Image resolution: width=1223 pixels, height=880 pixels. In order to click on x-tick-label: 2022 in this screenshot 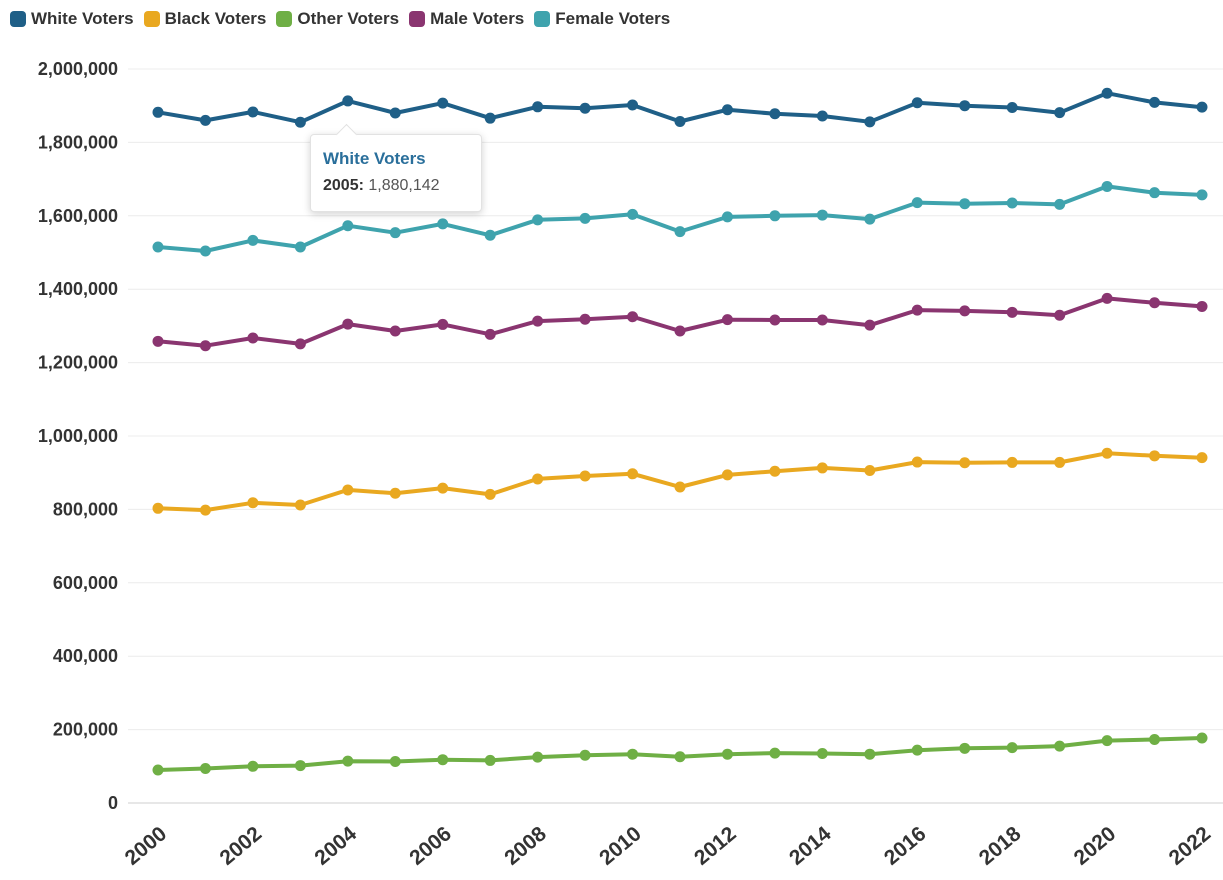, I will do `click(1190, 846)`.